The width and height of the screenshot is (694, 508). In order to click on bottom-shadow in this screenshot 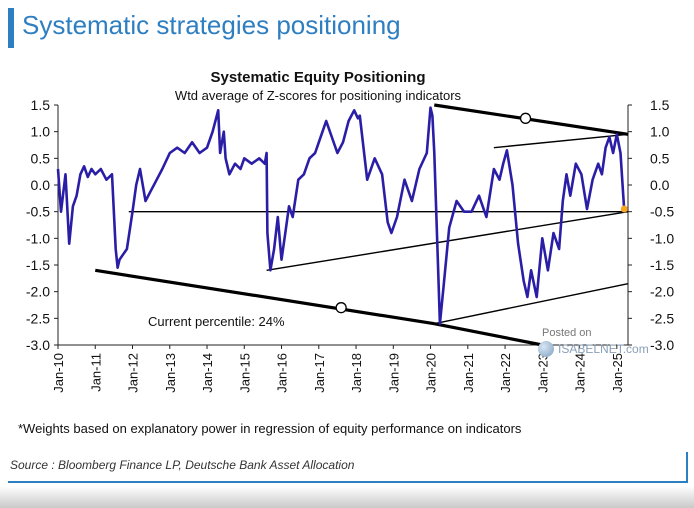, I will do `click(347, 497)`.